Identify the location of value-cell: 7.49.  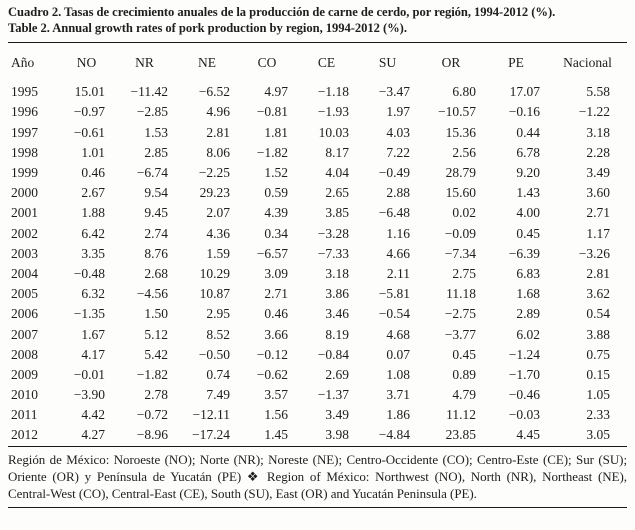
(218, 395).